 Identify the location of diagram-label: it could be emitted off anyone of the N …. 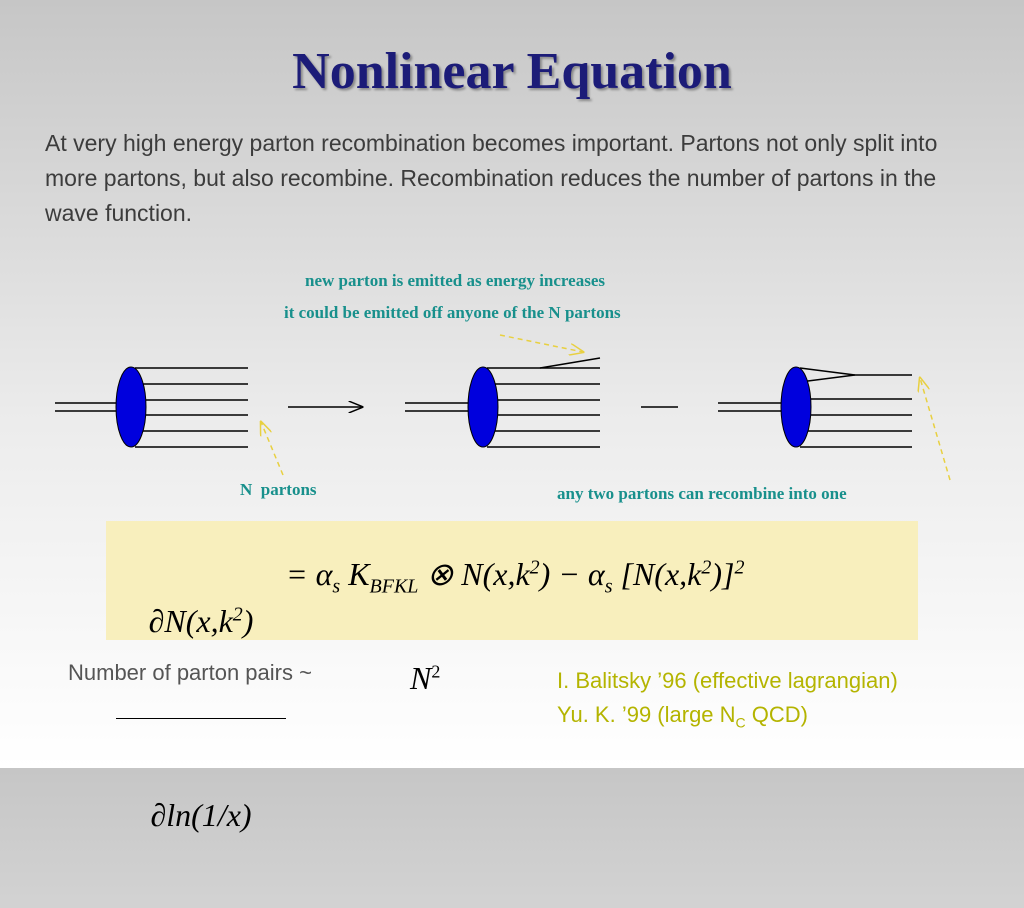
(452, 312).